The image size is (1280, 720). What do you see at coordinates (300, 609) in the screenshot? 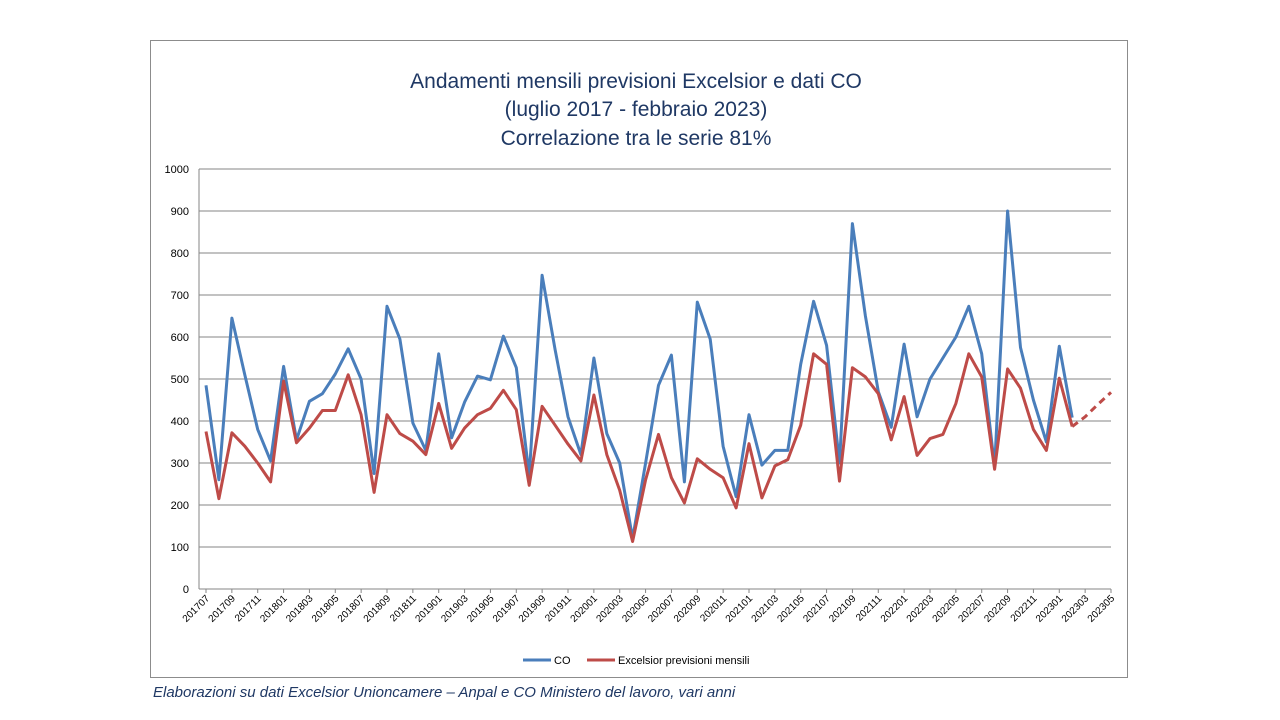
I see `x-tick-label: 201803` at bounding box center [300, 609].